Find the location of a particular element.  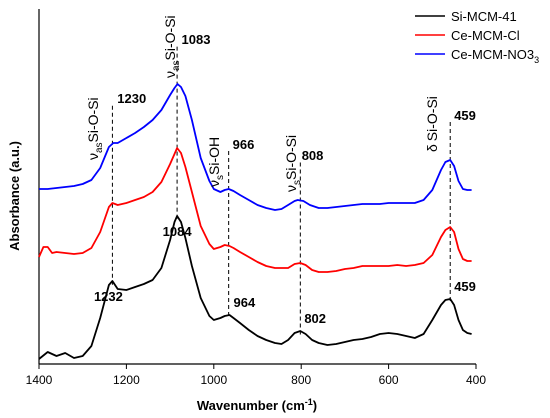

peak-label: 964 is located at coordinates (245, 302).